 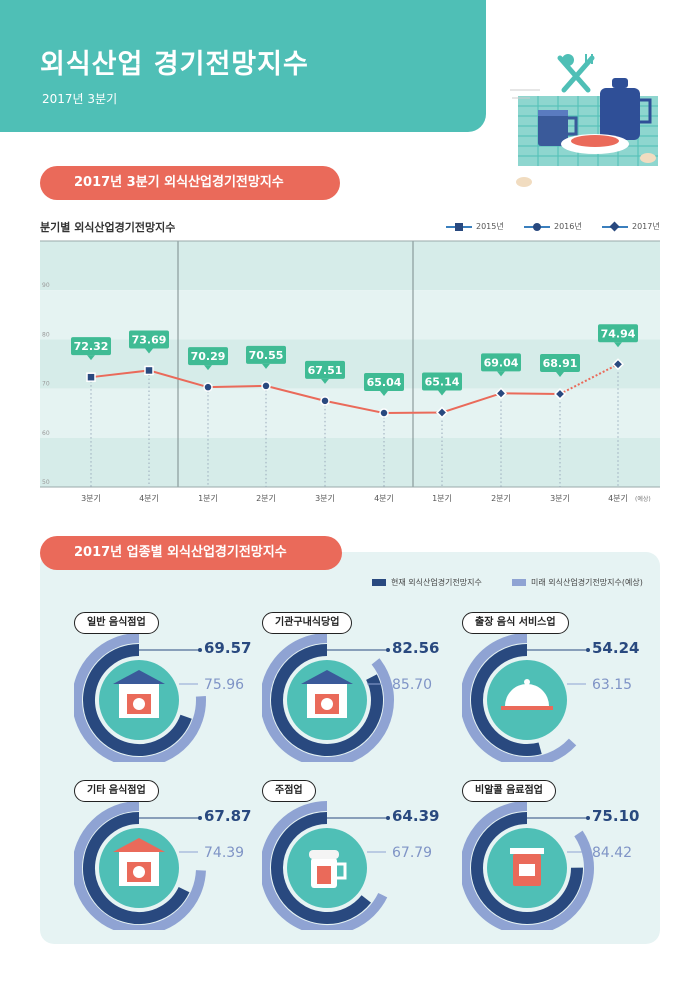 What do you see at coordinates (224, 853) in the screenshot?
I see `future-value: 74.39` at bounding box center [224, 853].